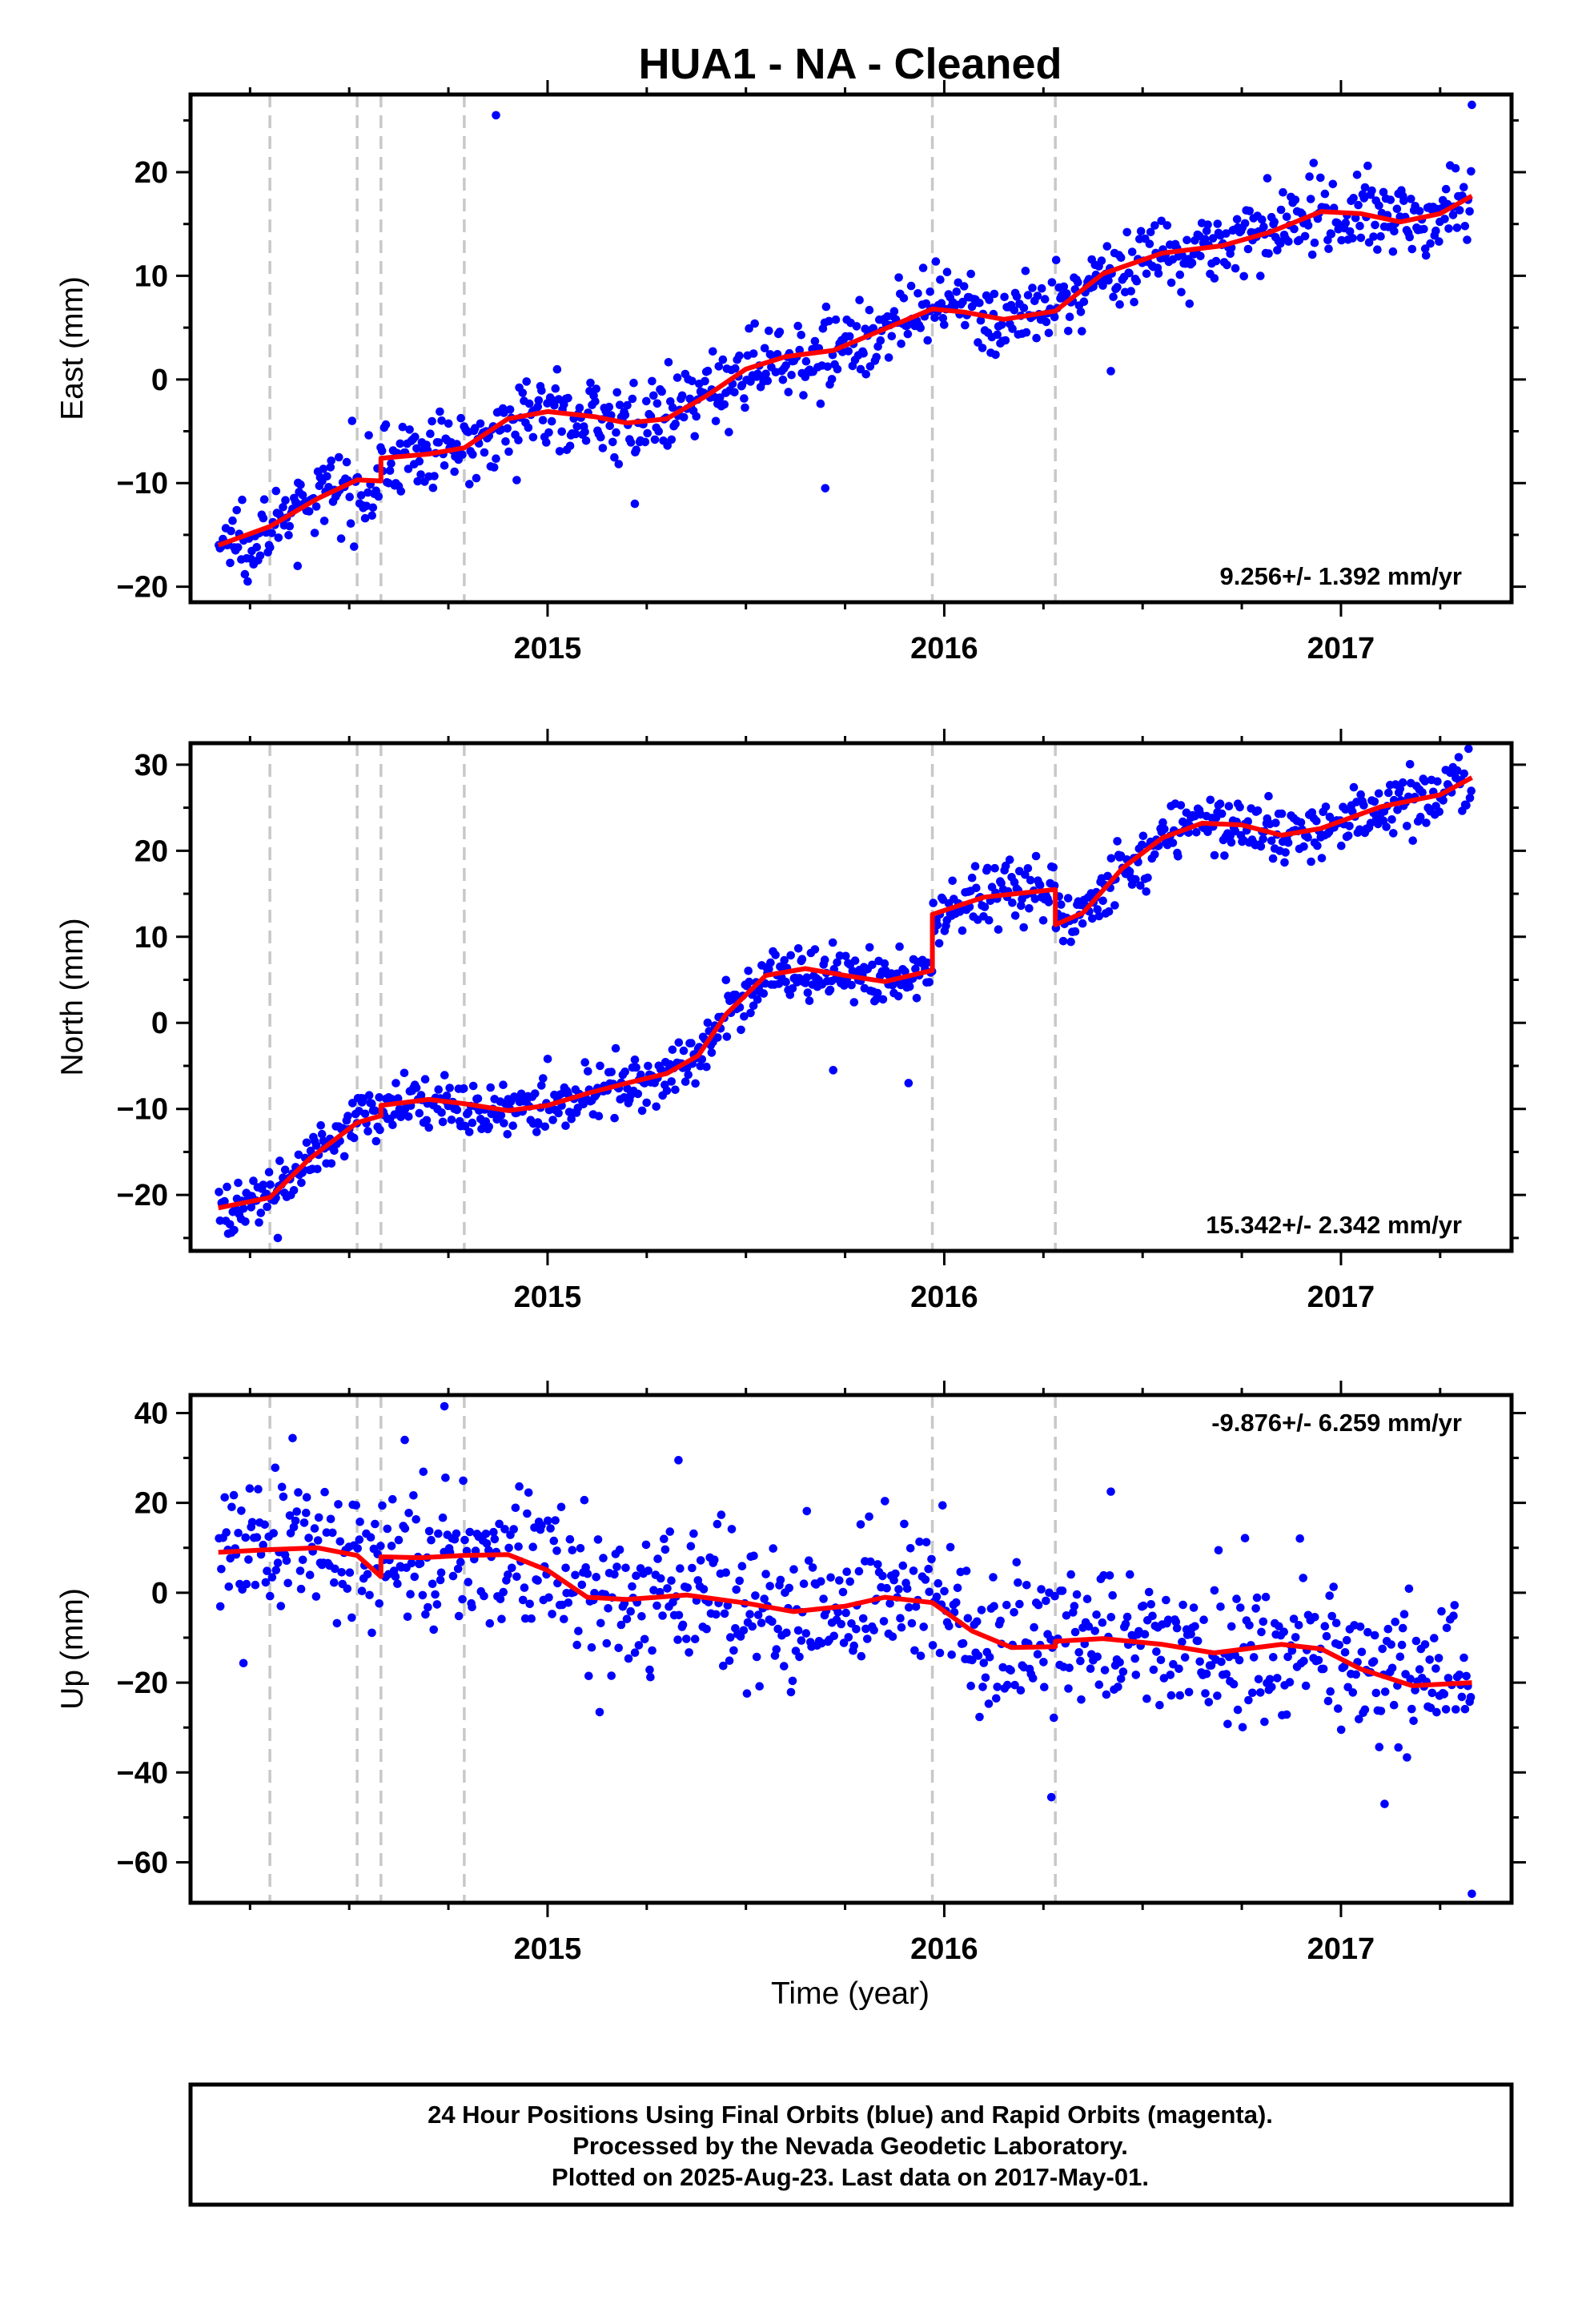  Describe the element at coordinates (845, 371) in the screenshot. I see `east-fit-line` at that location.